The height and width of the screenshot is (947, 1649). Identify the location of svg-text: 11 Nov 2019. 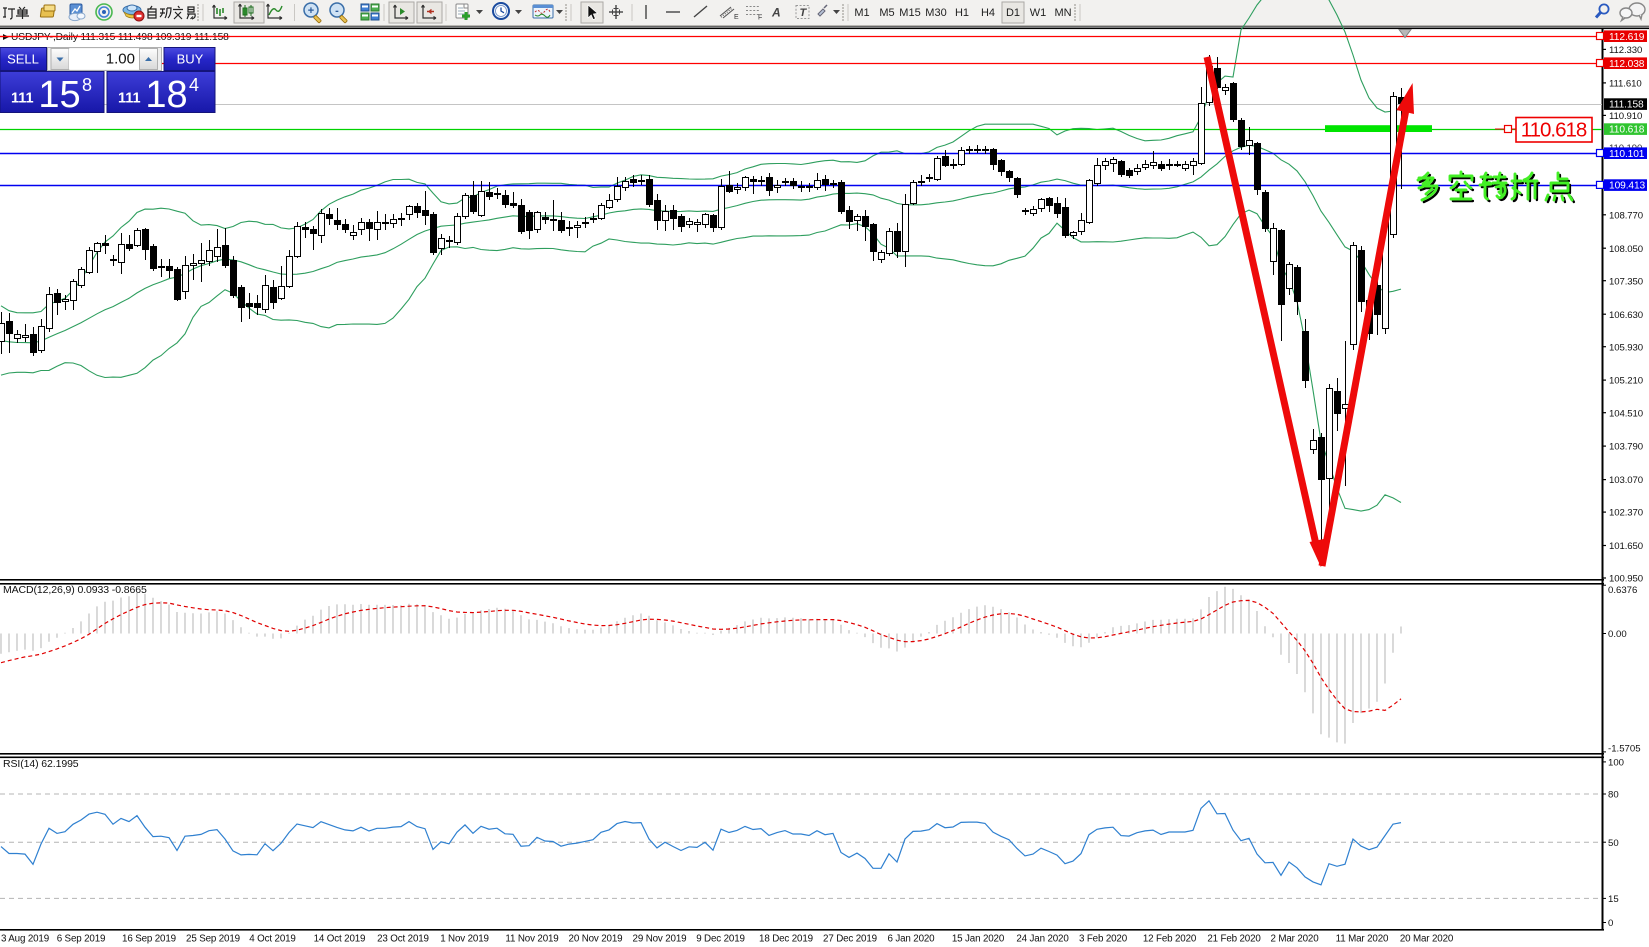
(531, 939).